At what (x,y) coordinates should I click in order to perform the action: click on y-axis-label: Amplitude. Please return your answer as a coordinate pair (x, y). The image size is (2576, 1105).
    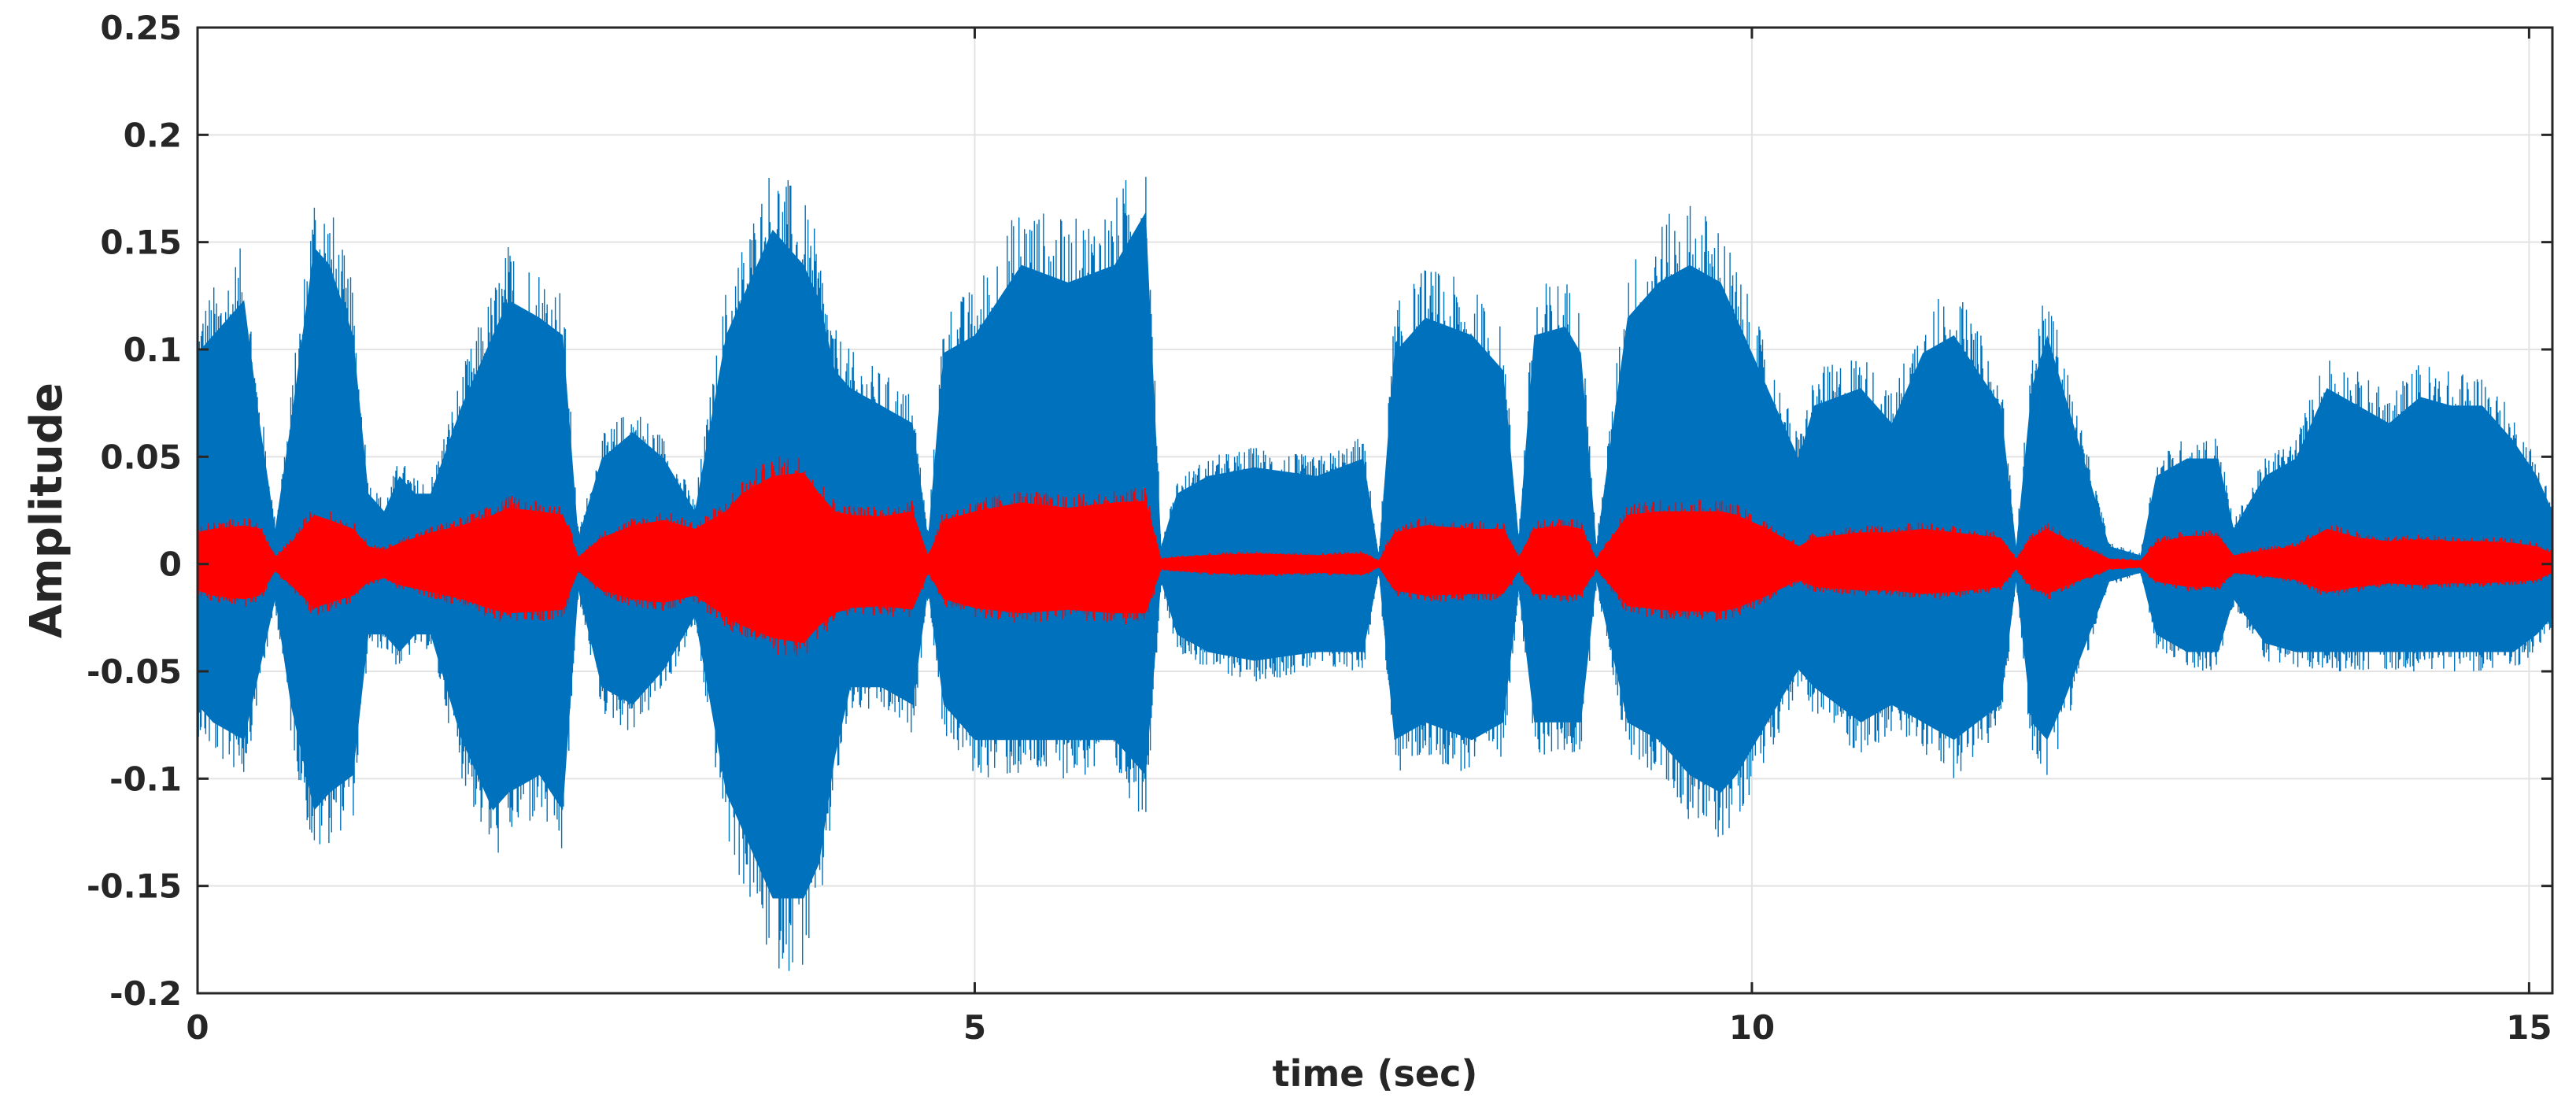
    Looking at the image, I should click on (46, 510).